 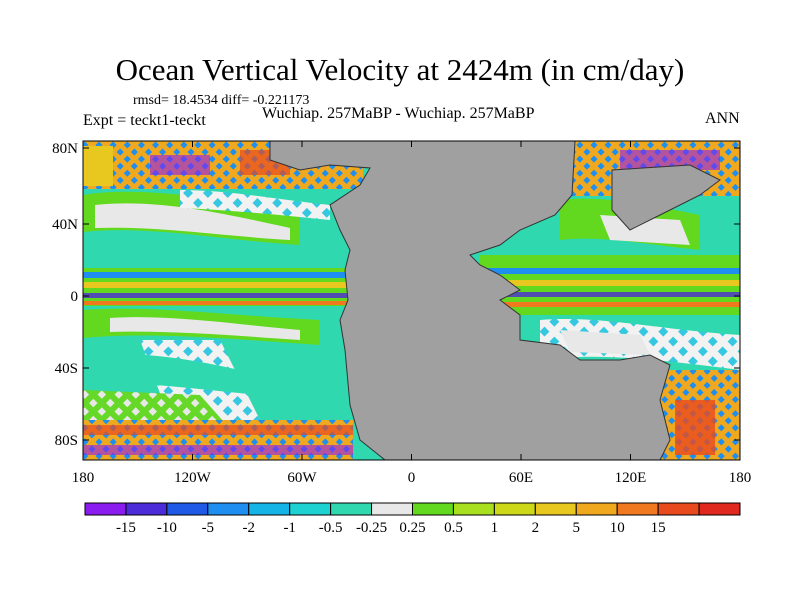 I want to click on colorbar-label: -0.25, so click(x=371, y=528).